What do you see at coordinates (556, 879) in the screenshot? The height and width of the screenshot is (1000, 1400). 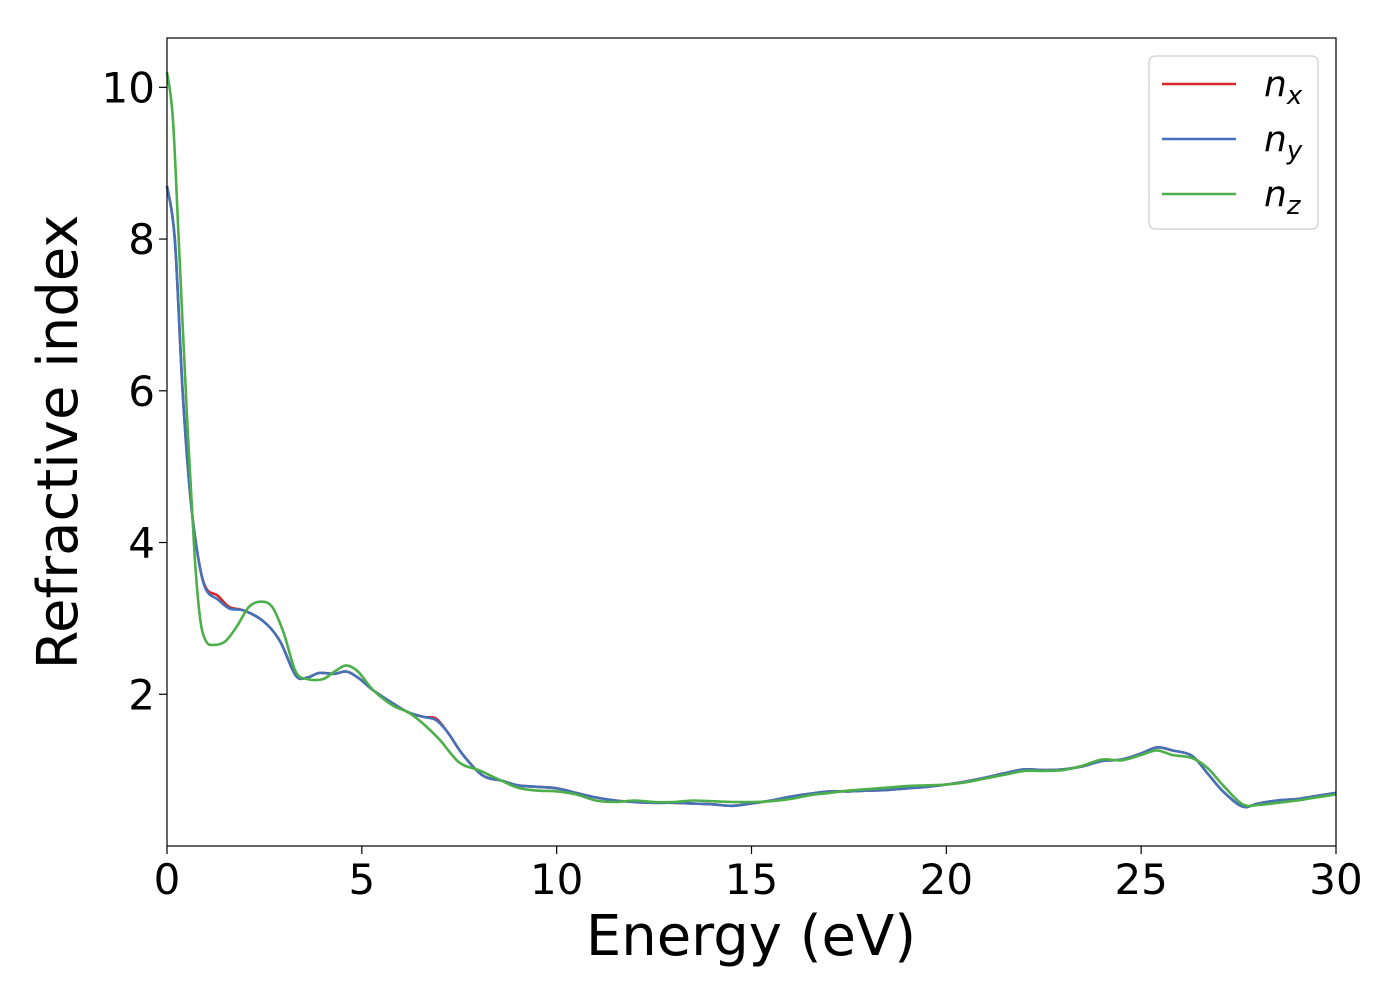 I see `x-tick-label: 10` at bounding box center [556, 879].